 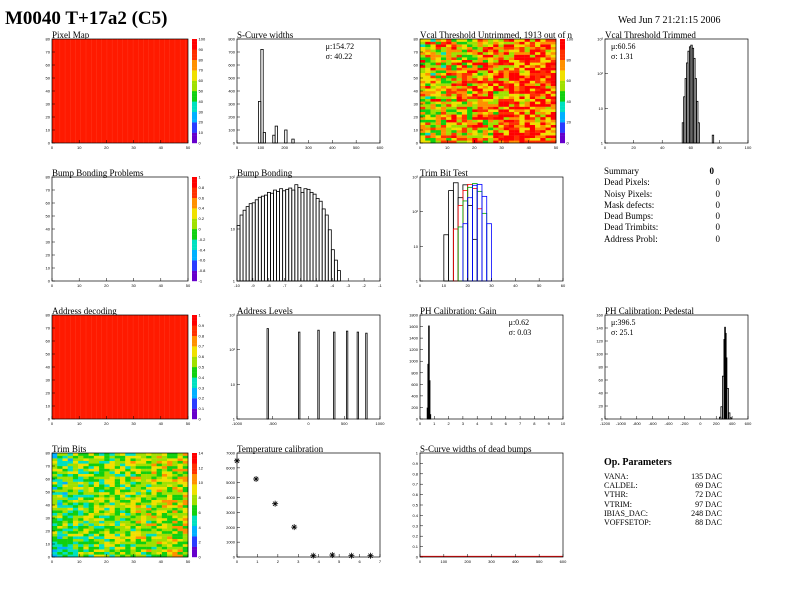 I want to click on x-tick-label: 40, so click(x=161, y=561).